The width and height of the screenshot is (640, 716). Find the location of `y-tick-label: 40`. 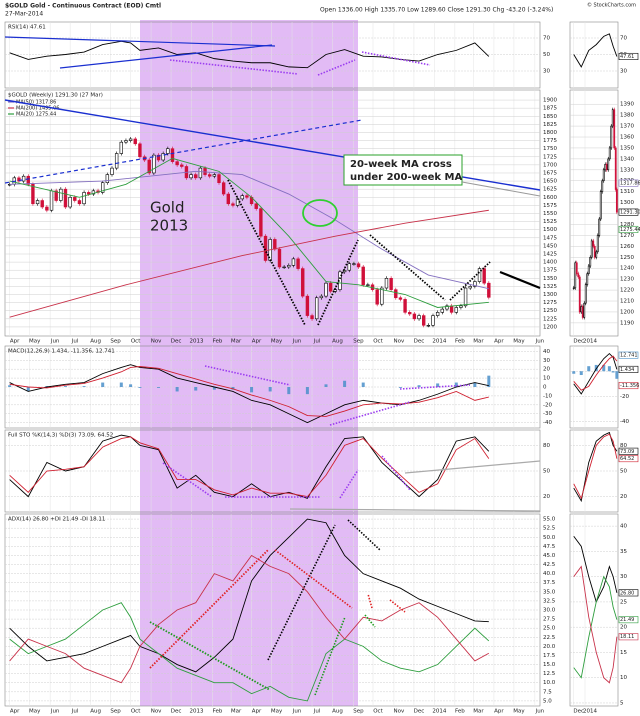

y-tick-label: 40 is located at coordinates (546, 352).